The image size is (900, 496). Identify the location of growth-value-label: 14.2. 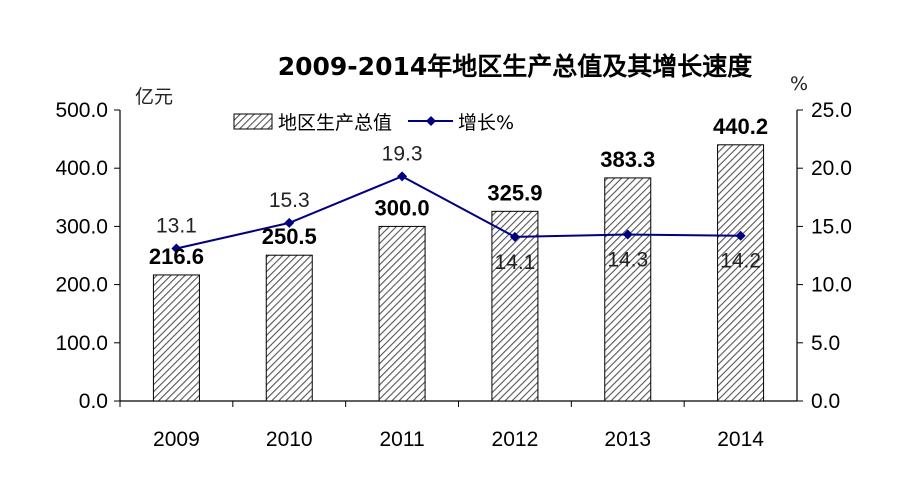
(740, 261).